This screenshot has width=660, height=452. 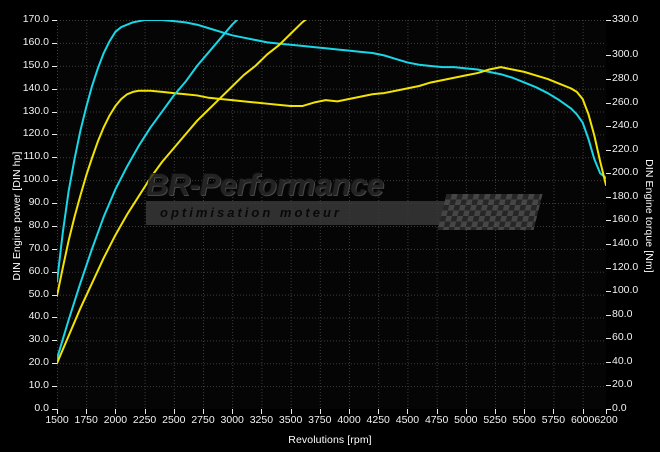 What do you see at coordinates (35, 41) in the screenshot?
I see `y-tick-left: 160.0` at bounding box center [35, 41].